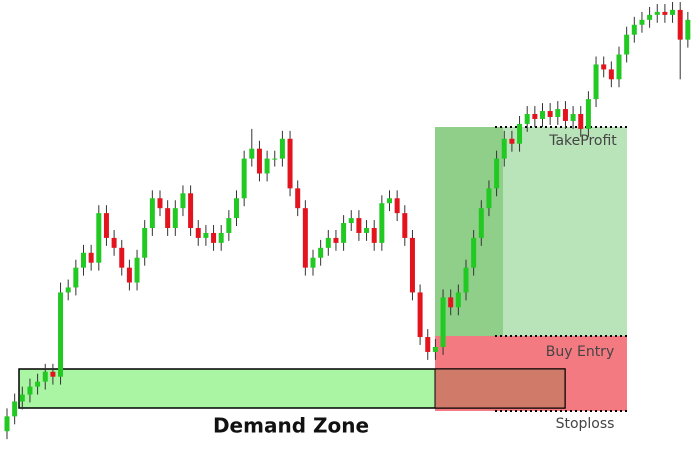 This screenshot has width=700, height=456. Describe the element at coordinates (469, 231) in the screenshot. I see `entry-window` at that location.